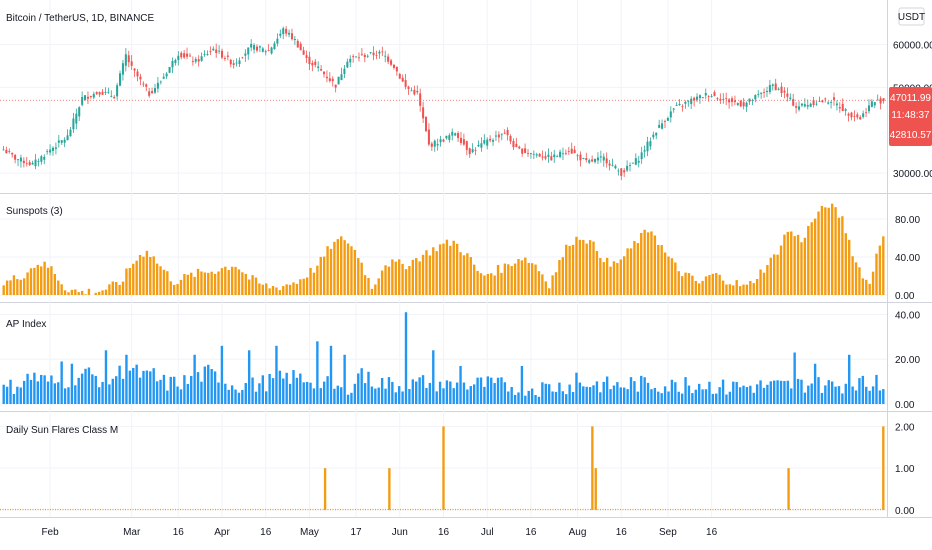 This screenshot has width=932, height=550. What do you see at coordinates (34, 211) in the screenshot?
I see `sunspots-title: Sunspots (3)` at bounding box center [34, 211].